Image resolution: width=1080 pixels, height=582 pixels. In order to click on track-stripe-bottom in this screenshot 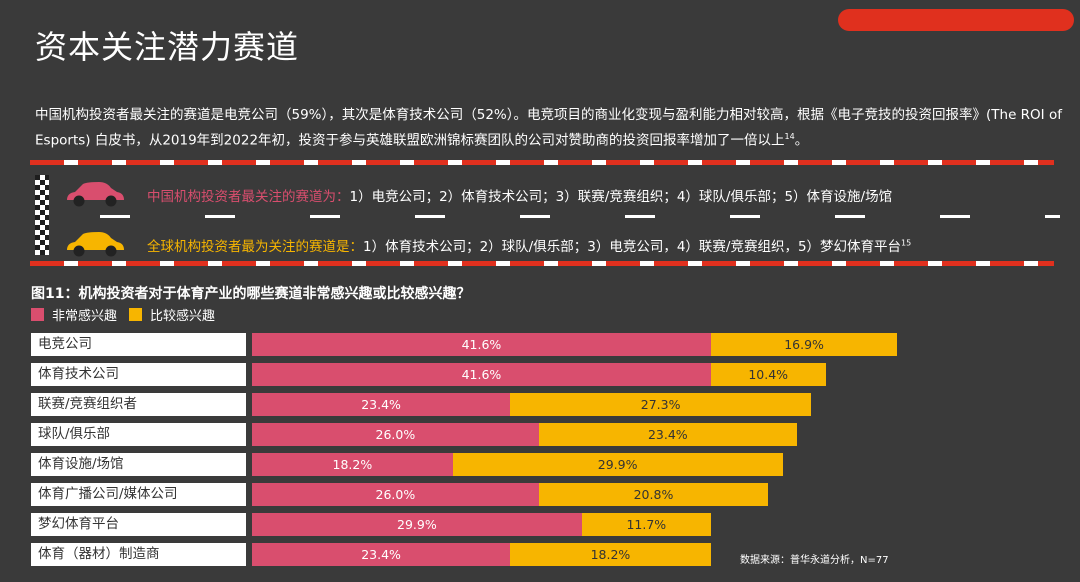, I will do `click(542, 263)`.